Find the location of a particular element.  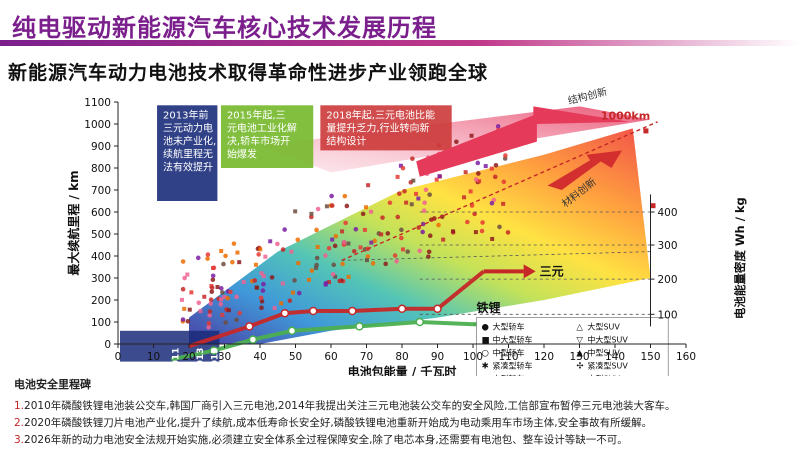

x-tick-label: 20 is located at coordinates (188, 357).